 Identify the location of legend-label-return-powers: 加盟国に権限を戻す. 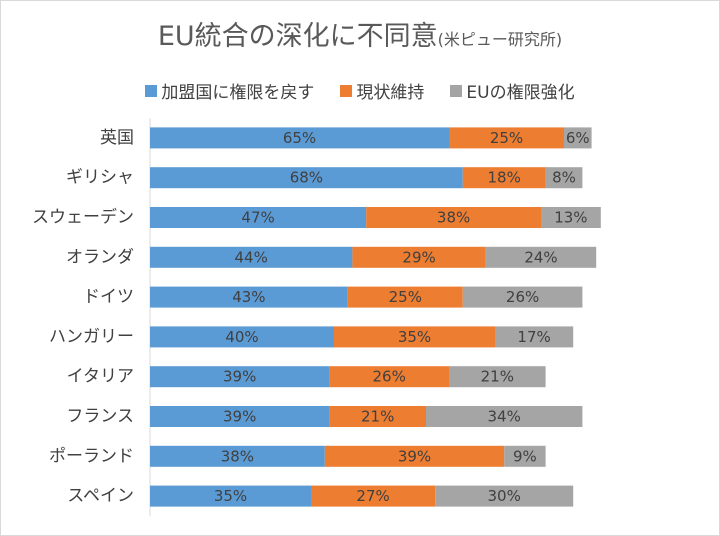
(238, 93).